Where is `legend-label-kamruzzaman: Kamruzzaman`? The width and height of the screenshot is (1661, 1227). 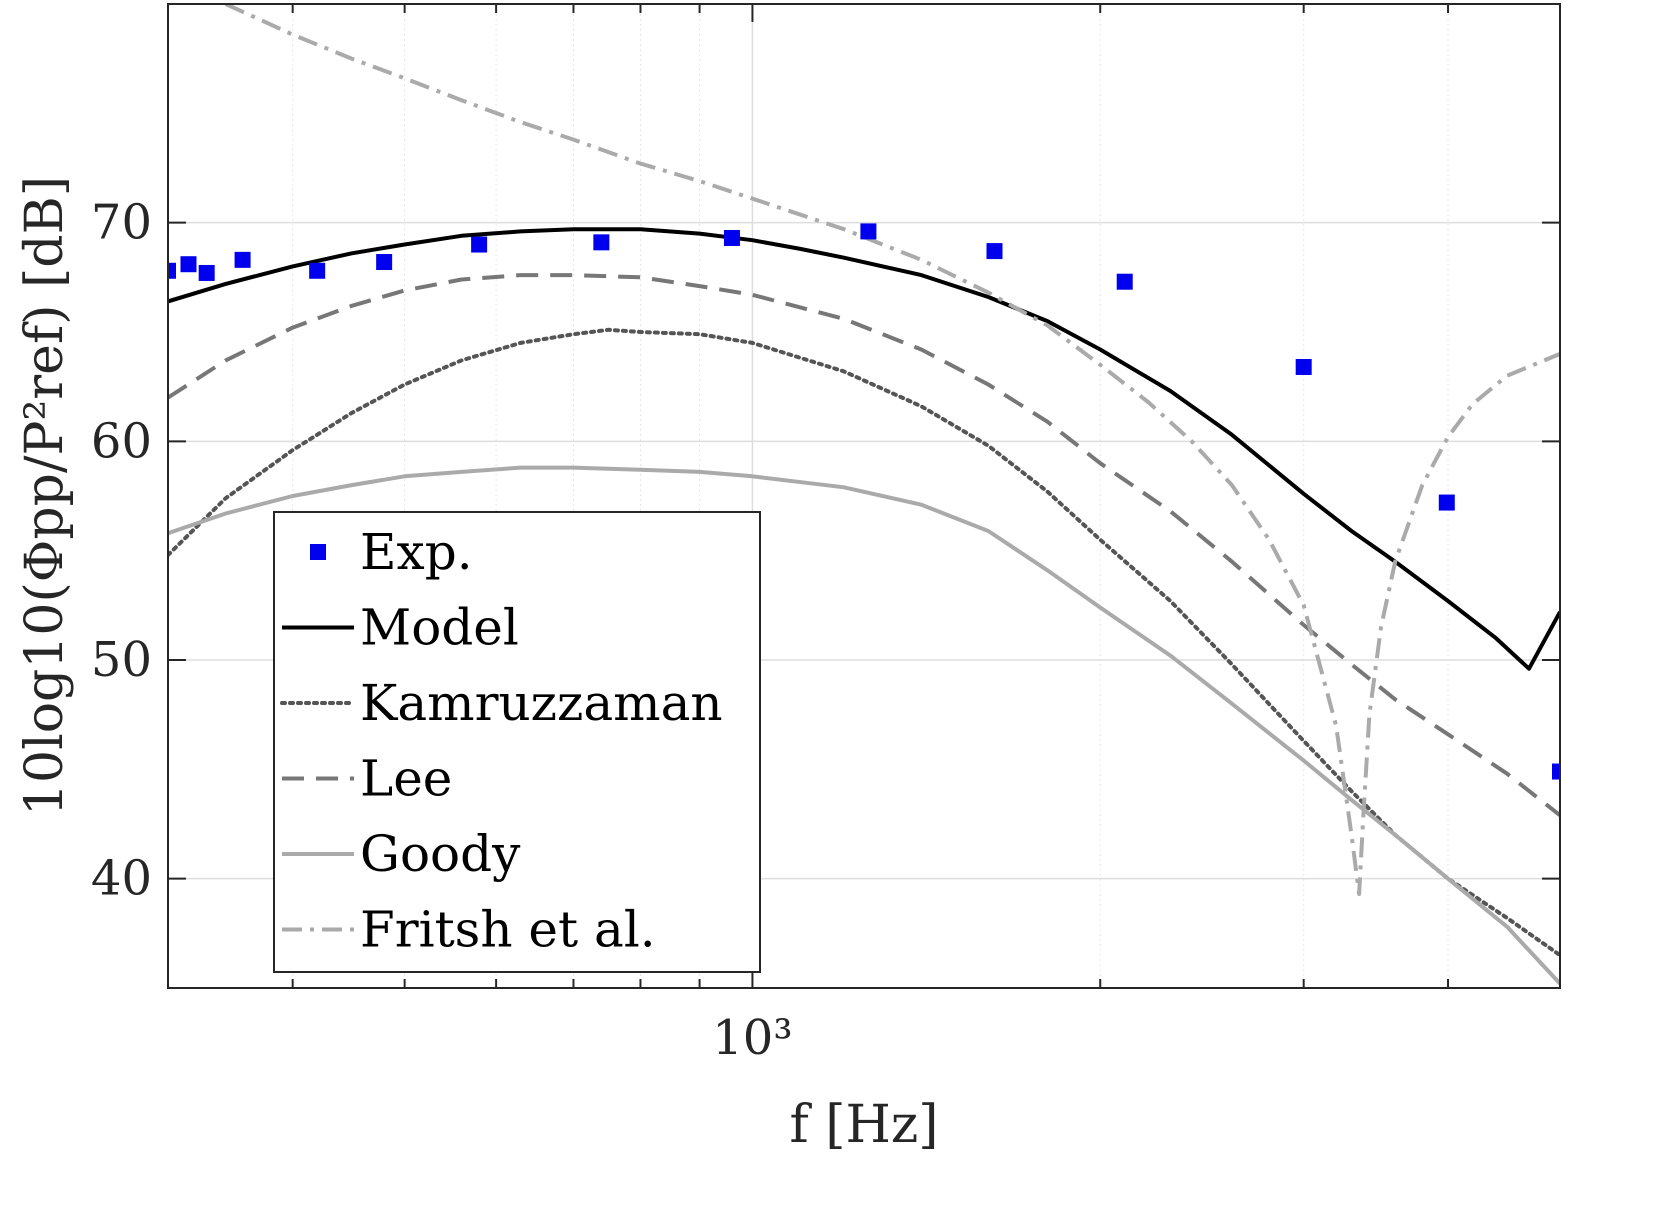
legend-label-kamruzzaman: Kamruzzaman is located at coordinates (541, 703).